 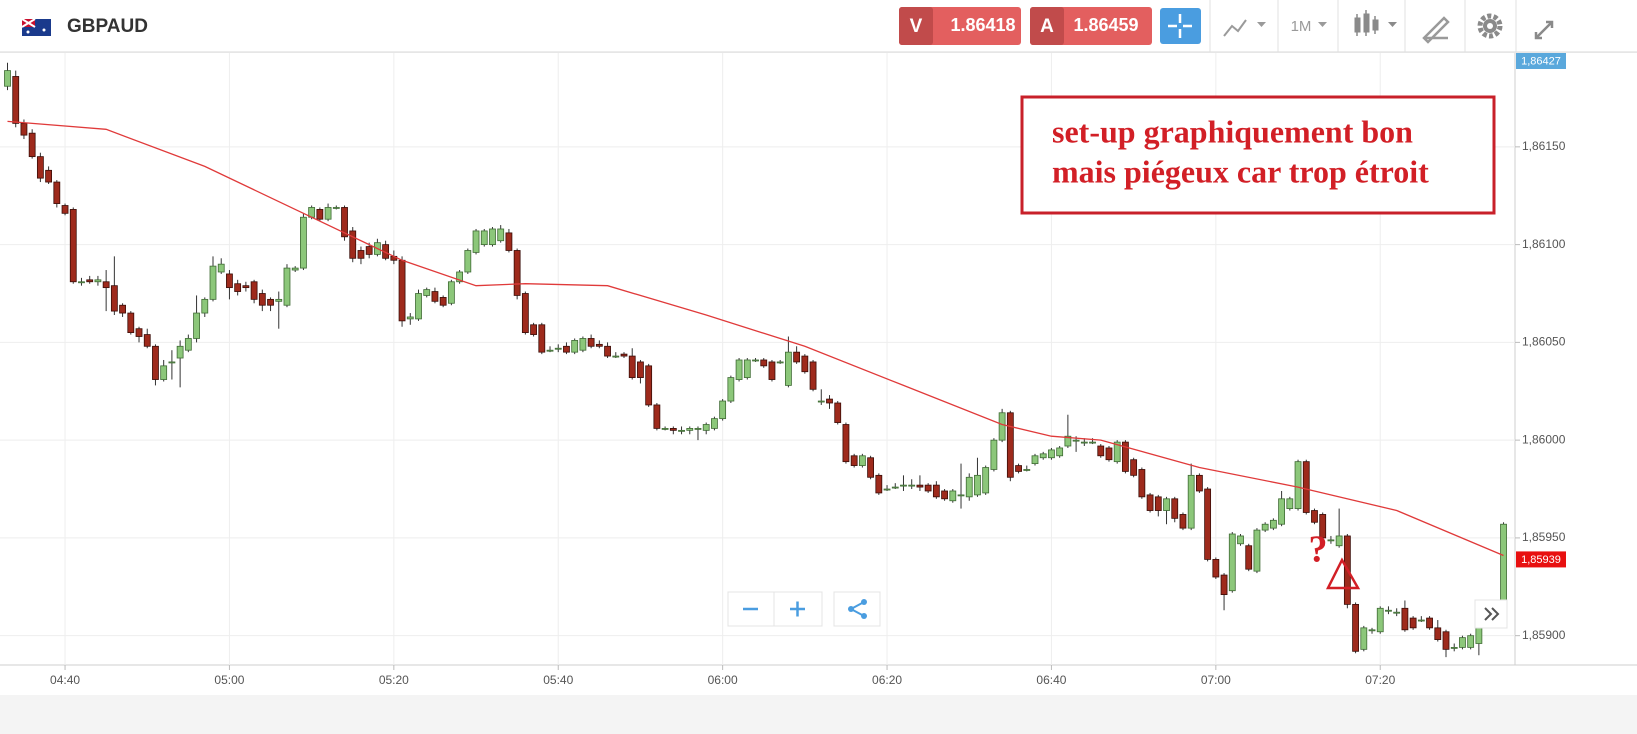 What do you see at coordinates (1544, 30) in the screenshot?
I see `fullscreen-button` at bounding box center [1544, 30].